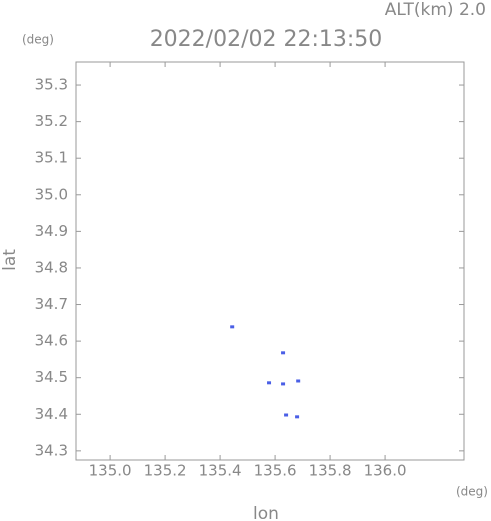 The image size is (491, 521). I want to click on chart-title: 2022/02/02 22:13:50, so click(266, 39).